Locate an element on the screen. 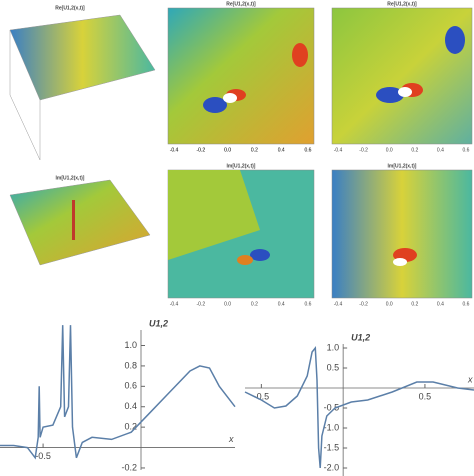 This screenshot has height=476, width=474. surface-plot: Im[U1,2(x,t)] is located at coordinates (80, 220).